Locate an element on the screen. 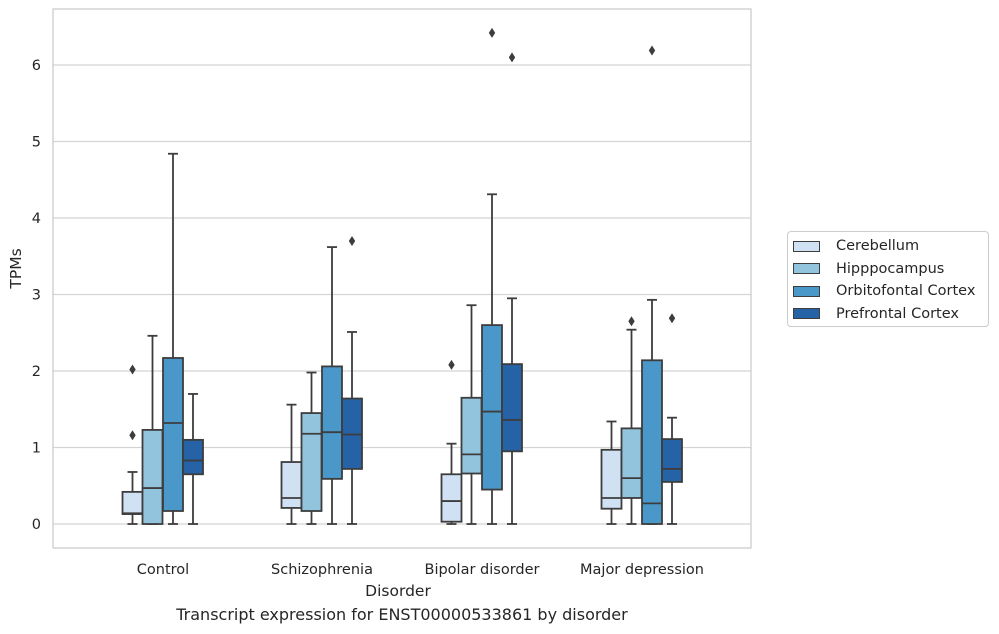  y-axis-label: TPMs is located at coordinates (16, 268).